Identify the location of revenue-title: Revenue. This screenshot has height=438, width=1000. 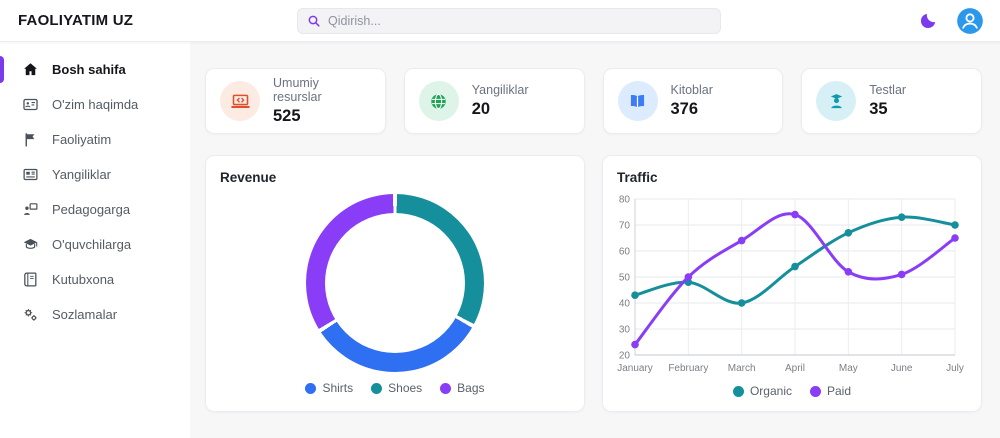
(248, 177).